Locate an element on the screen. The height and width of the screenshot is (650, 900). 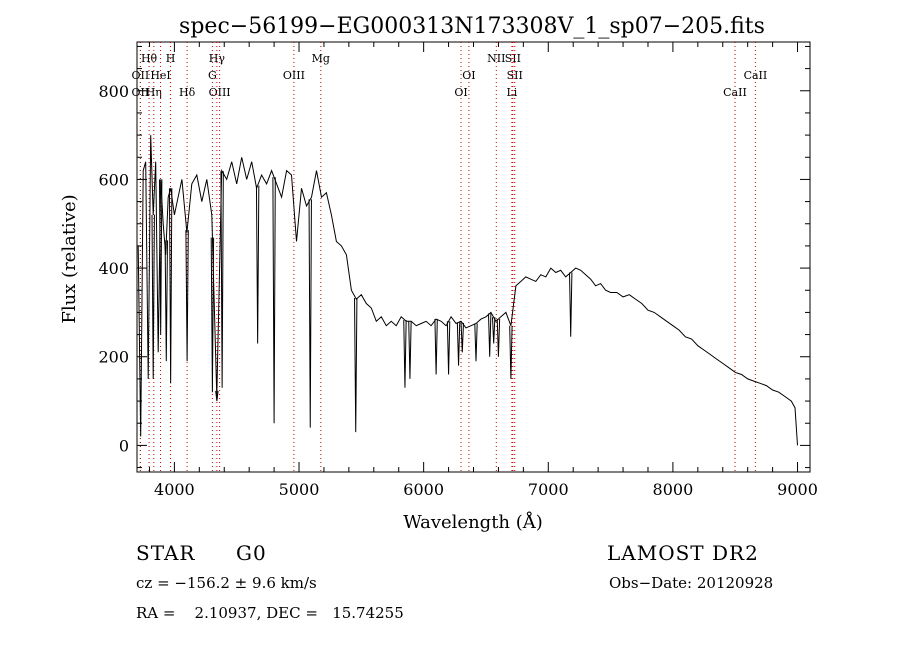
x-axis-label: Wavelength (Å) is located at coordinates (473, 522).